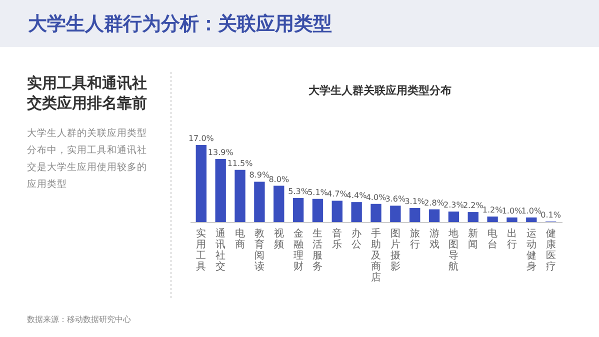 The image size is (599, 337). I want to click on data-label: 1.2%, so click(493, 210).